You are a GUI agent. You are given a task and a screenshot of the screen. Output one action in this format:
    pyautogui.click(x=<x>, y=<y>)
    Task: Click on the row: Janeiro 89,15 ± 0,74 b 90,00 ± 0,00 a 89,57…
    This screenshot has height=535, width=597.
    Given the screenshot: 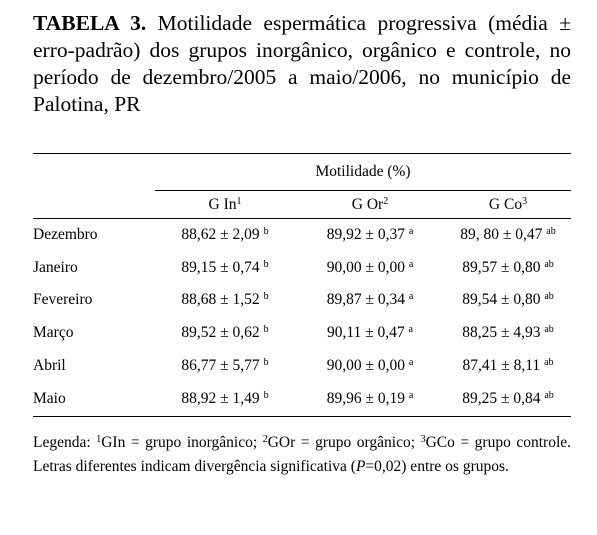 What is the action you would take?
    pyautogui.click(x=302, y=268)
    